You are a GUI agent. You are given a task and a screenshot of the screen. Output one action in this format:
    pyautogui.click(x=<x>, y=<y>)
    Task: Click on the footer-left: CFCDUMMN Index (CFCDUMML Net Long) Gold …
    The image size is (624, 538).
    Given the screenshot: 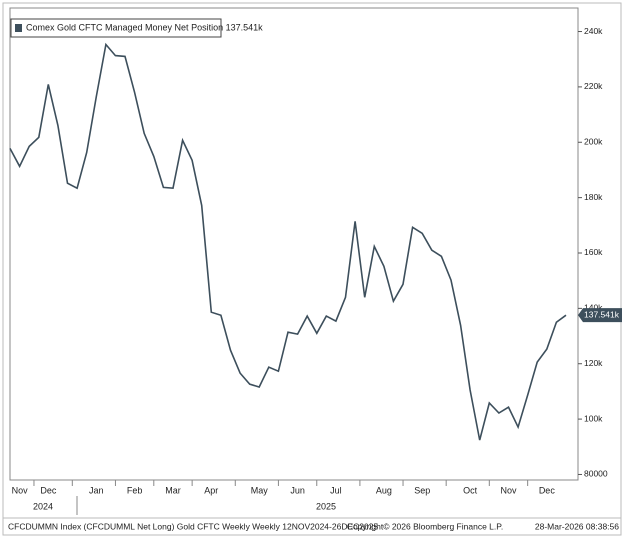 What is the action you would take?
    pyautogui.click(x=193, y=526)
    